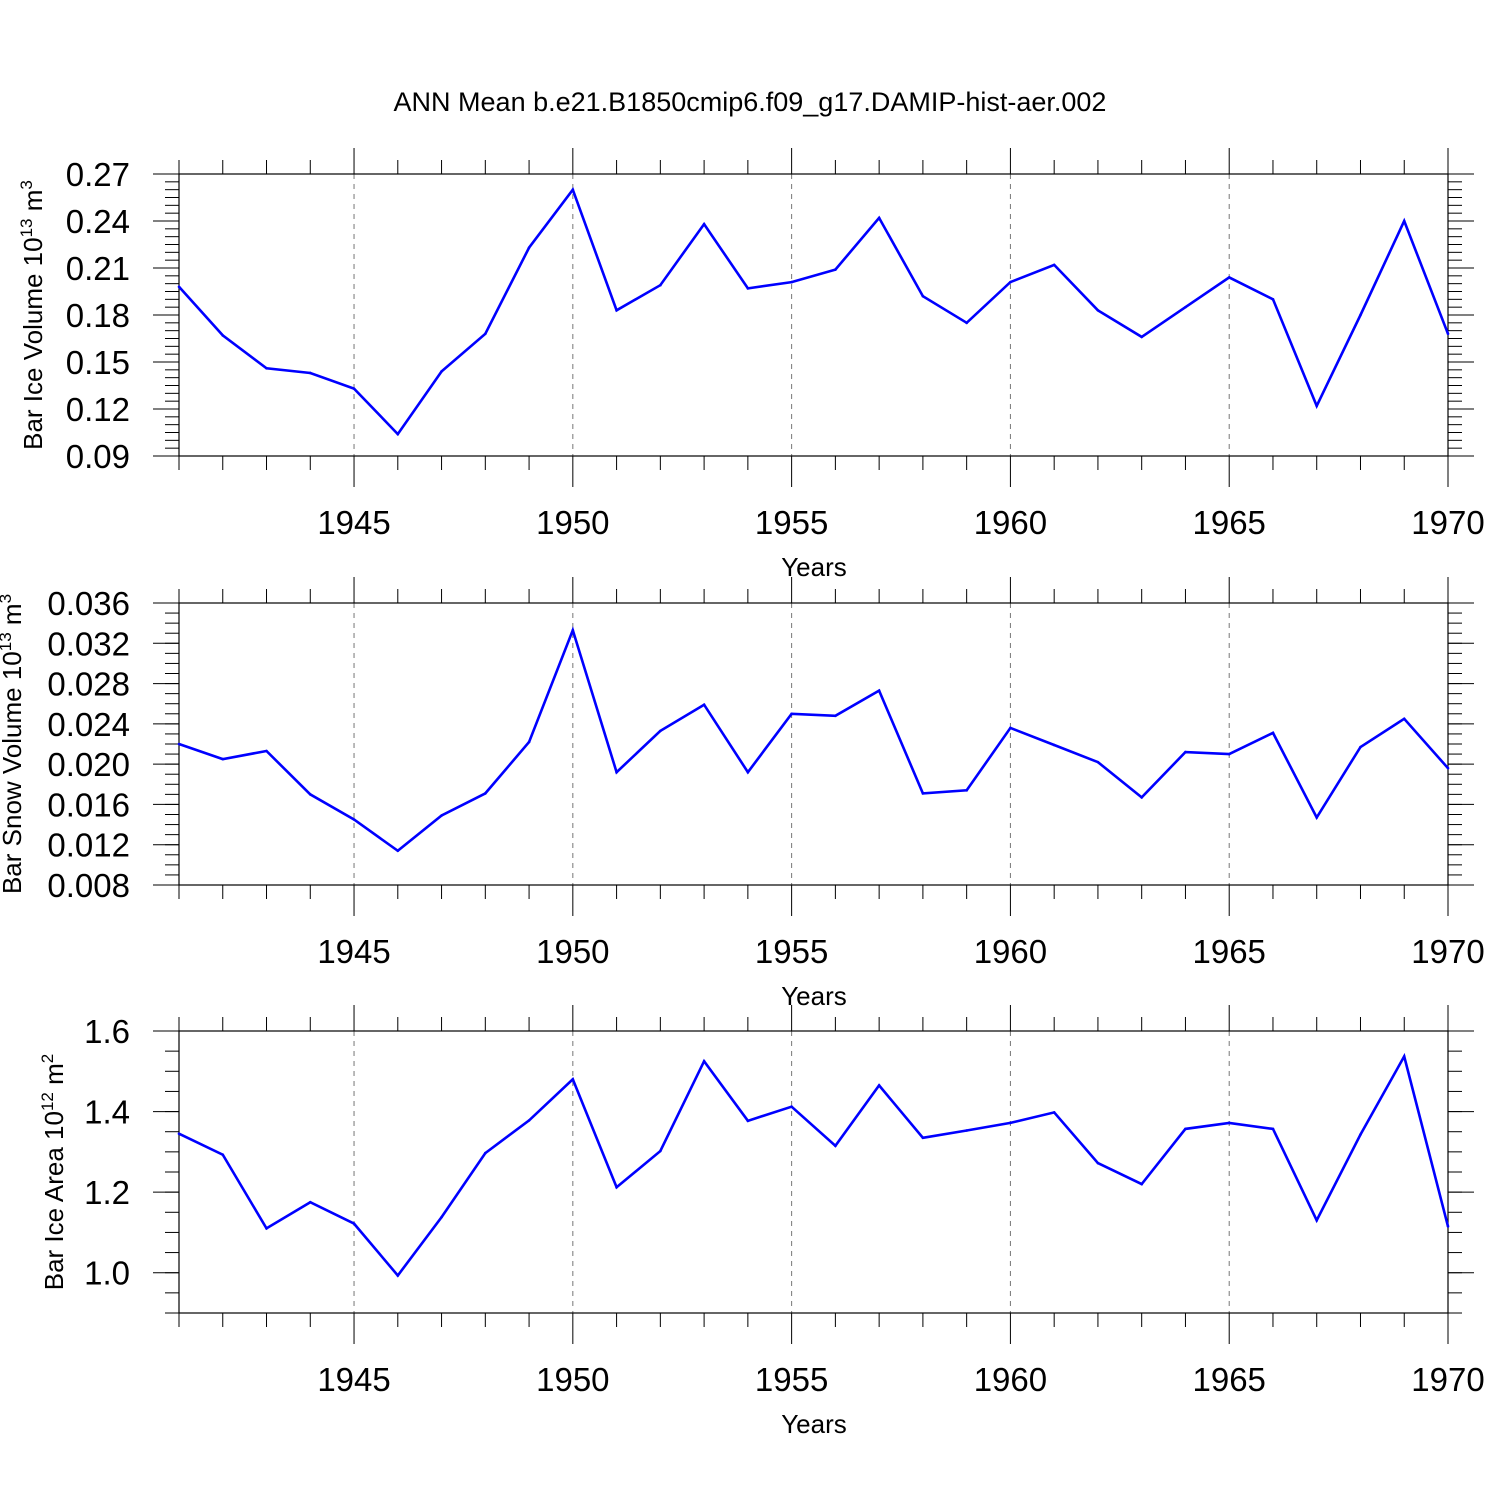 The image size is (1500, 1500). What do you see at coordinates (88, 643) in the screenshot?
I see `y-tick-label: 0.032` at bounding box center [88, 643].